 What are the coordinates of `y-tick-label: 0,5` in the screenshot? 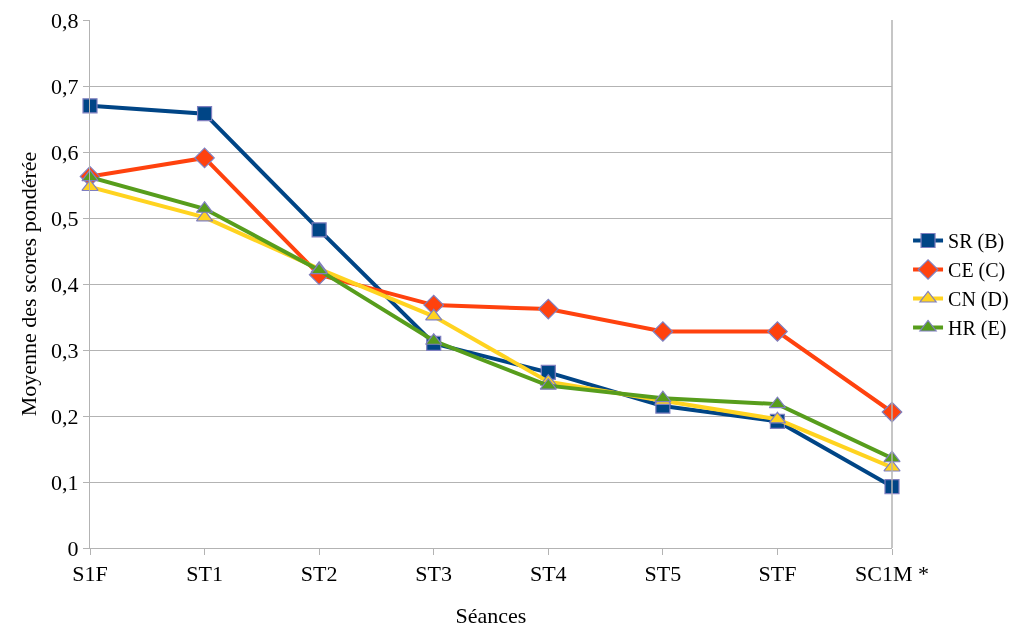 It's located at (65, 218).